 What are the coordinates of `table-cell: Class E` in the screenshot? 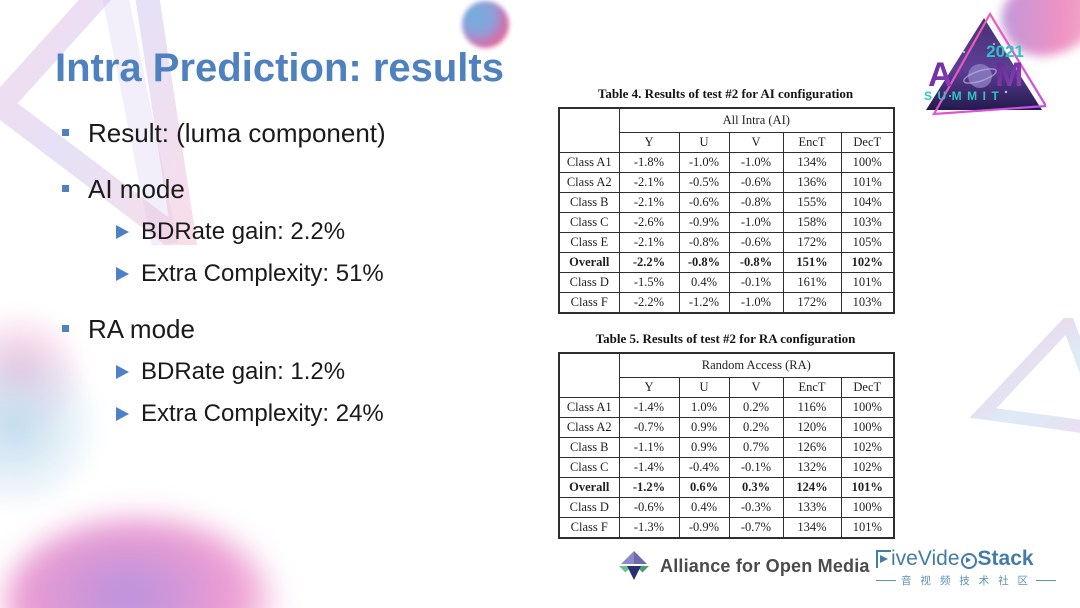 It's located at (589, 242).